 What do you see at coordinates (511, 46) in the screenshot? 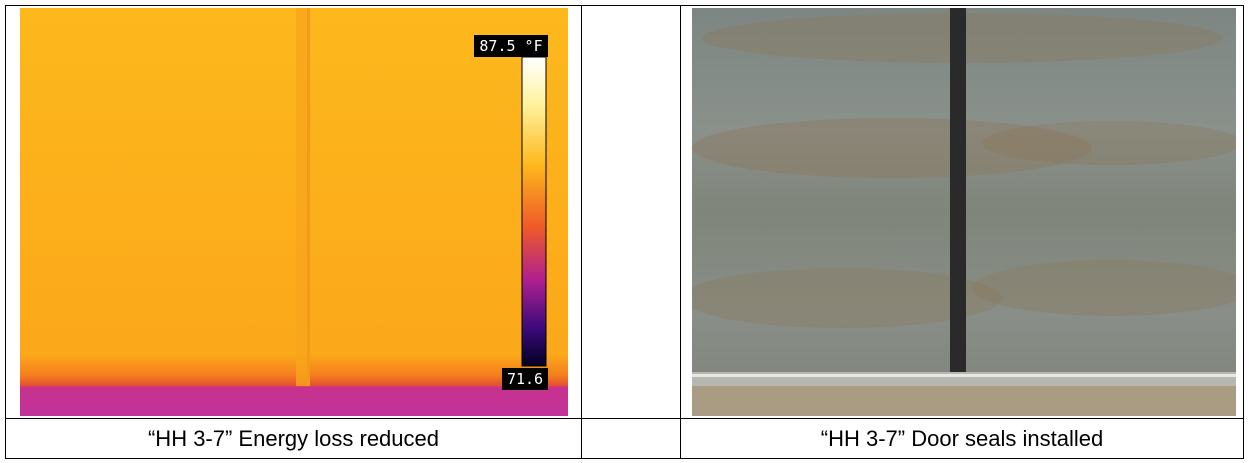
I see `scale-max-label: 87.5 °F` at bounding box center [511, 46].